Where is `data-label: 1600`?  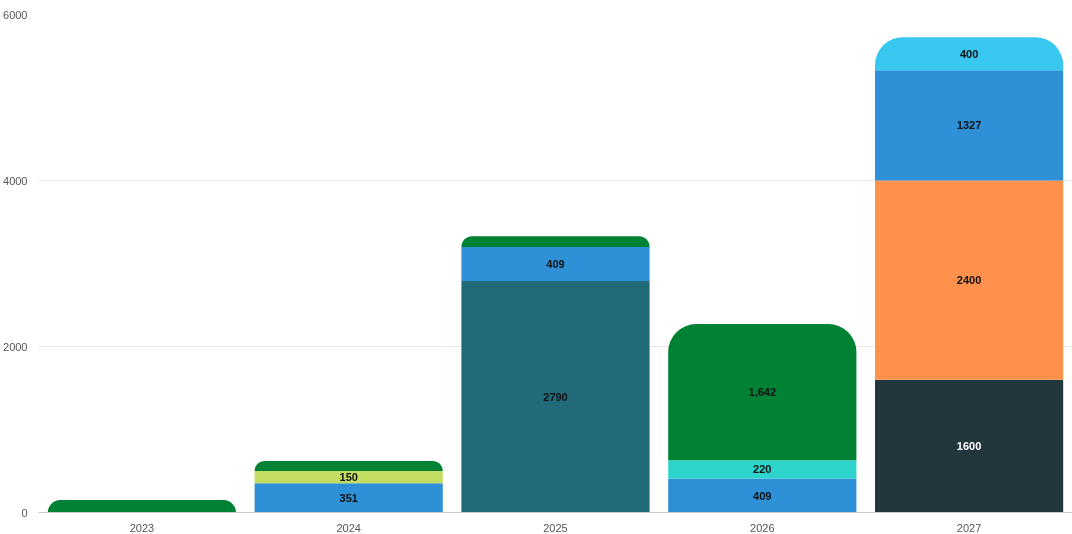 data-label: 1600 is located at coordinates (969, 446).